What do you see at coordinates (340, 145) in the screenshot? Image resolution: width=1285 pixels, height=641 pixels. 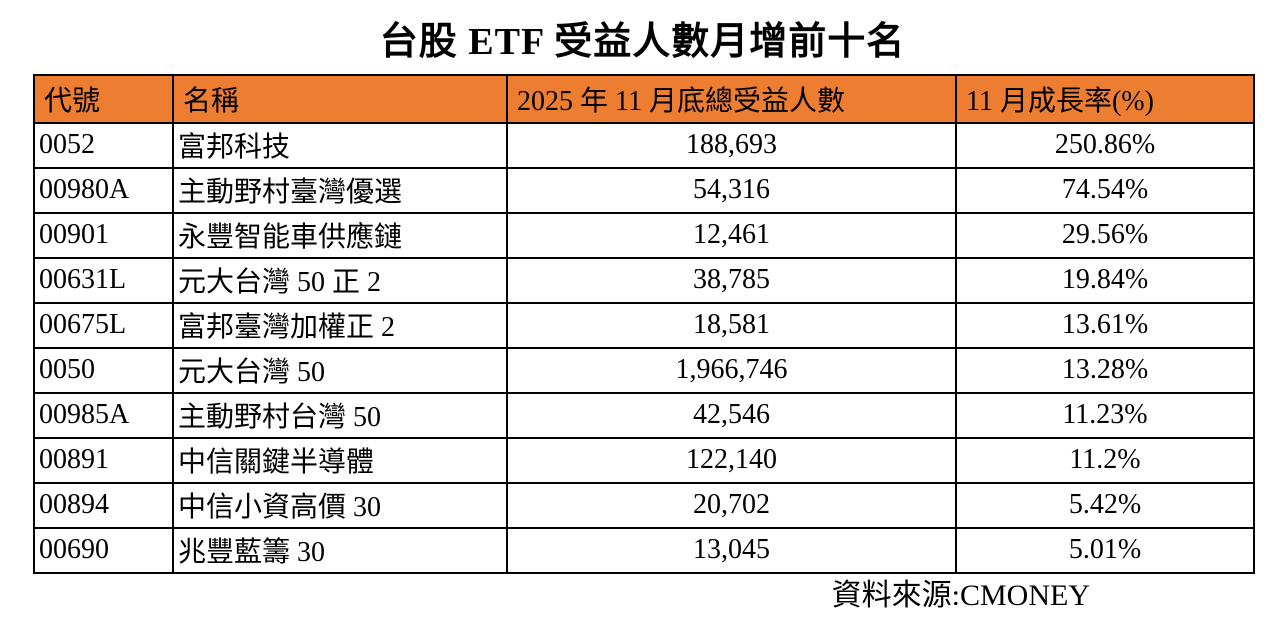 I see `cell-name: 富邦科技` at bounding box center [340, 145].